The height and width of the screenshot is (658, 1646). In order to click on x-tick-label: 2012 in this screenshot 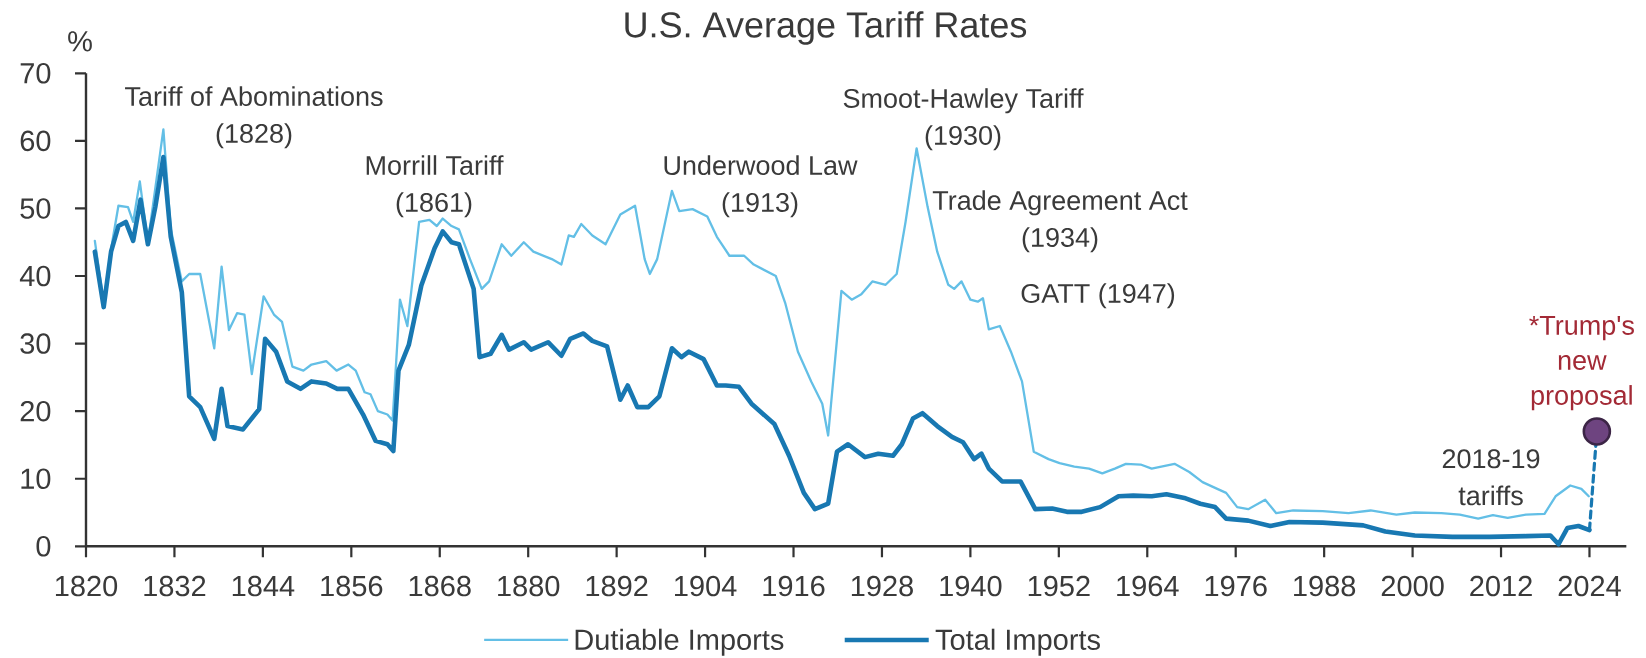, I will do `click(1501, 586)`.